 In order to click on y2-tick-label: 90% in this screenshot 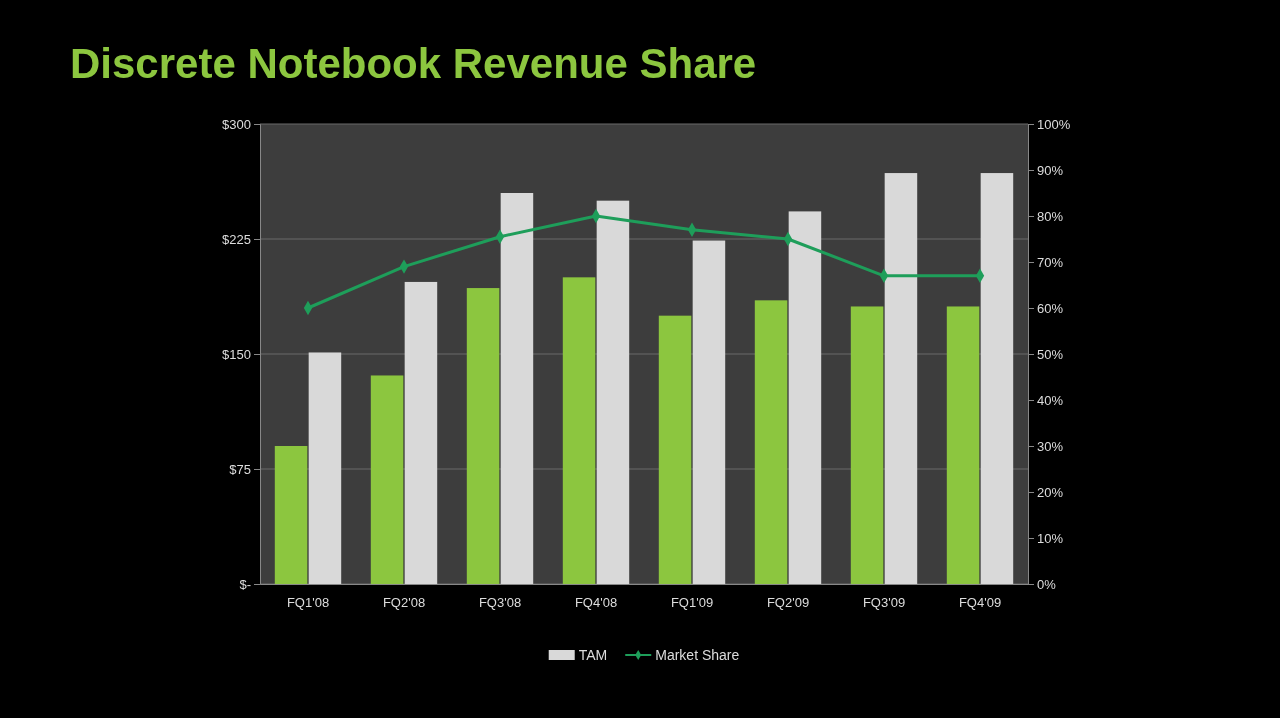, I will do `click(1050, 170)`.